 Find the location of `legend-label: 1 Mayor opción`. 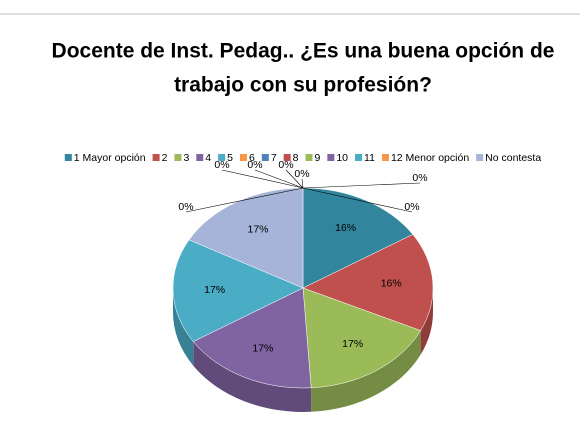

legend-label: 1 Mayor opción is located at coordinates (110, 158).